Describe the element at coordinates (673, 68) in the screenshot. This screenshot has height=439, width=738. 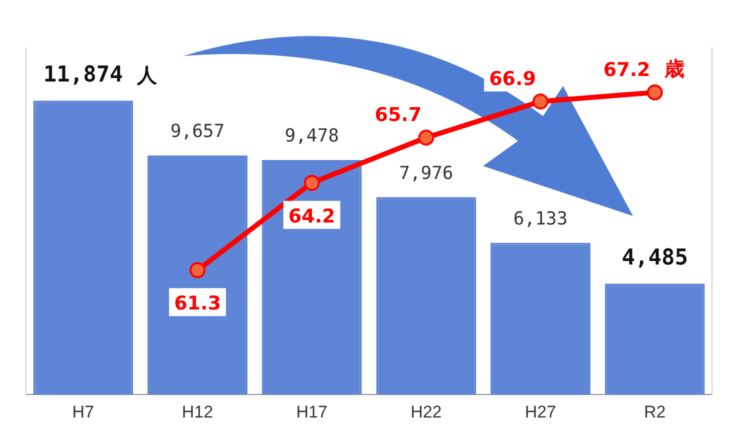
I see `text: 歳` at that location.